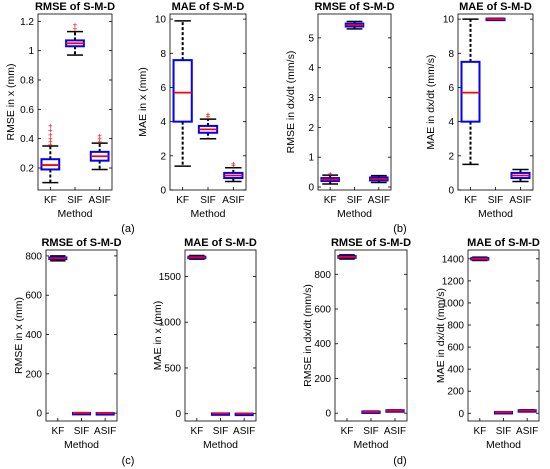 This screenshot has height=469, width=550. I want to click on y-tick-label: 1.2, so click(27, 22).